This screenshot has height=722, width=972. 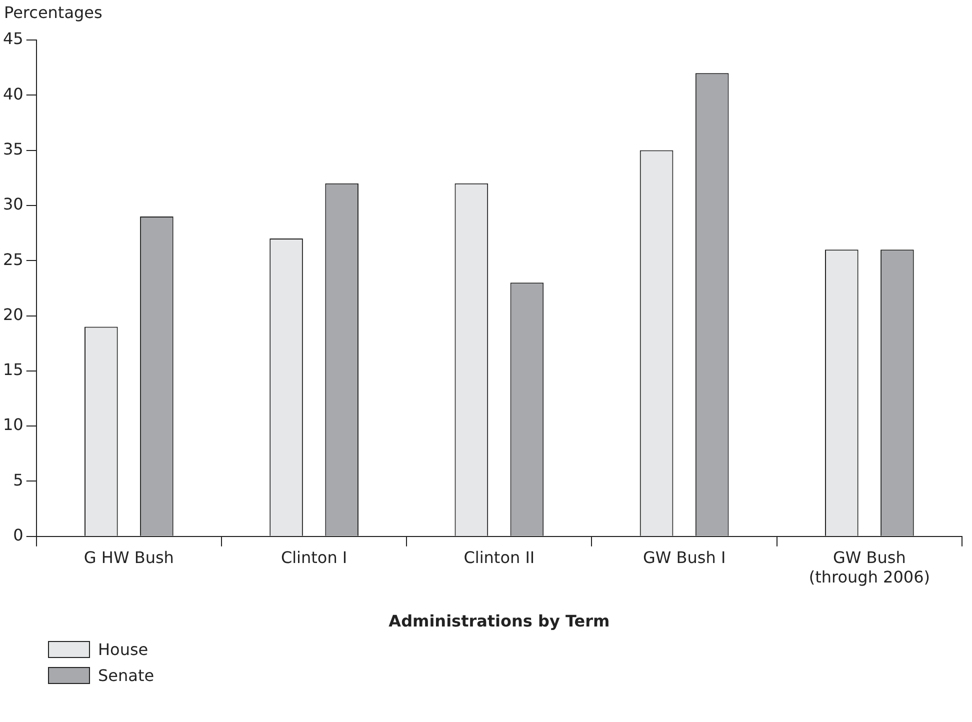 What do you see at coordinates (13, 370) in the screenshot?
I see `y-tick-label: 15` at bounding box center [13, 370].